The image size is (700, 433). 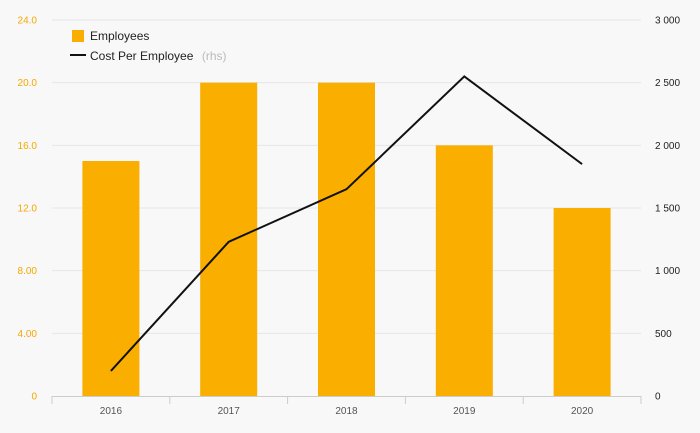 I want to click on y-right-tick-label: 3 000, so click(x=667, y=21).